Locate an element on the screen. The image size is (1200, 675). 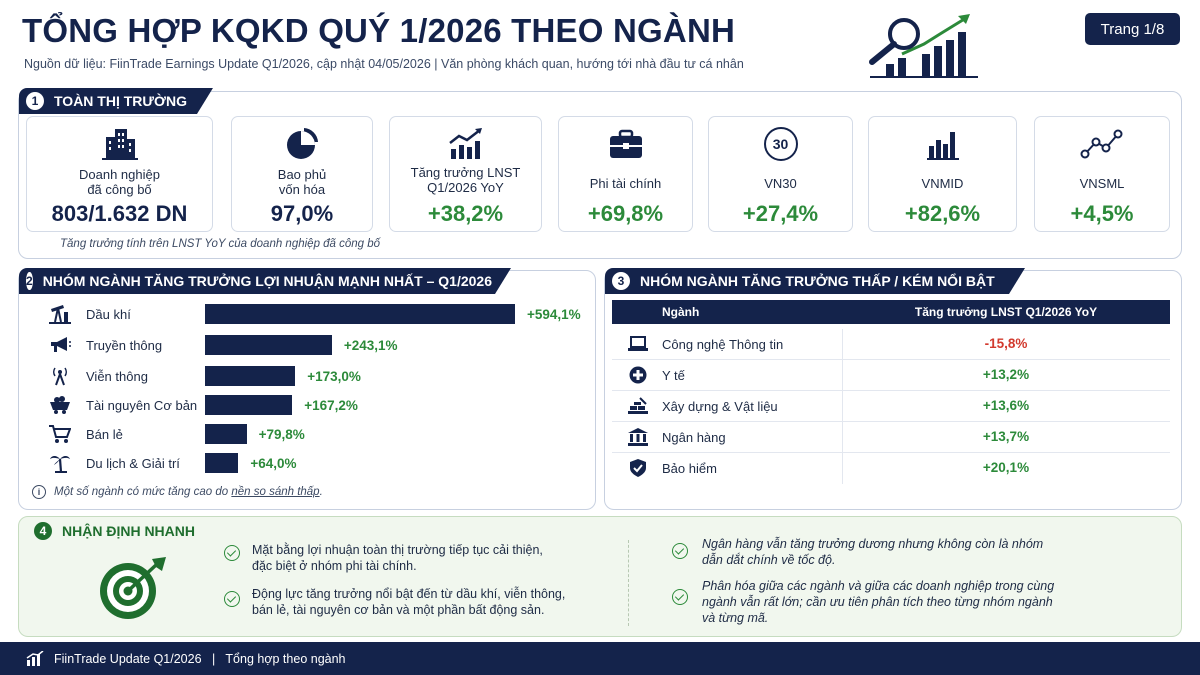
kpi-label: VN30 is located at coordinates (780, 183).